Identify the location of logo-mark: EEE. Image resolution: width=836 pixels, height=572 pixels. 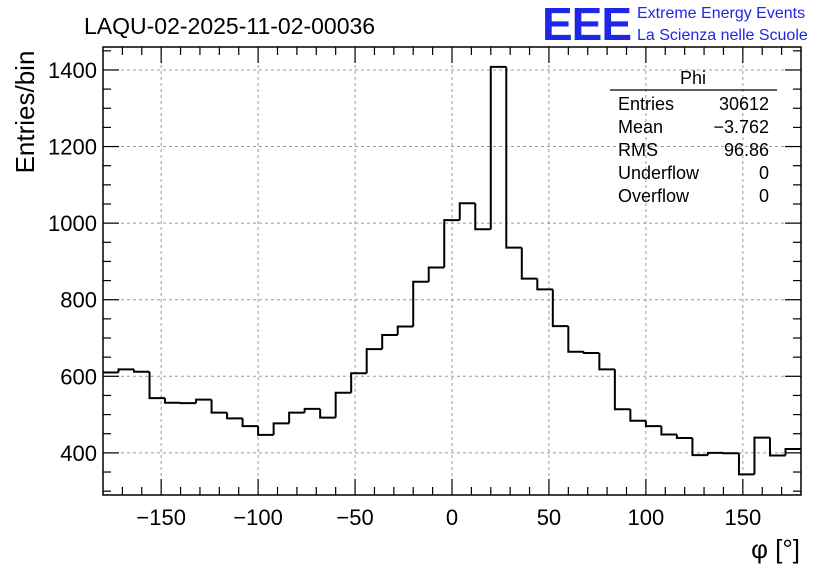
(586, 25).